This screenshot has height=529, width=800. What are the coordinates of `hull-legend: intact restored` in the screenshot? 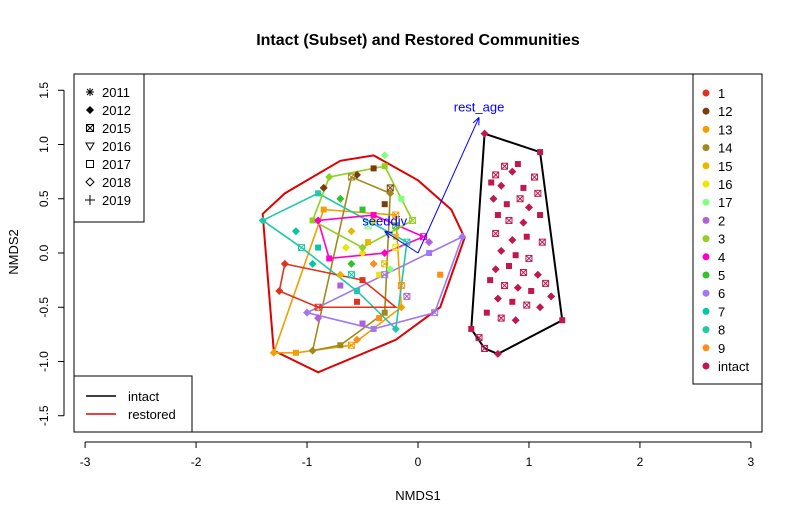 It's located at (133, 404).